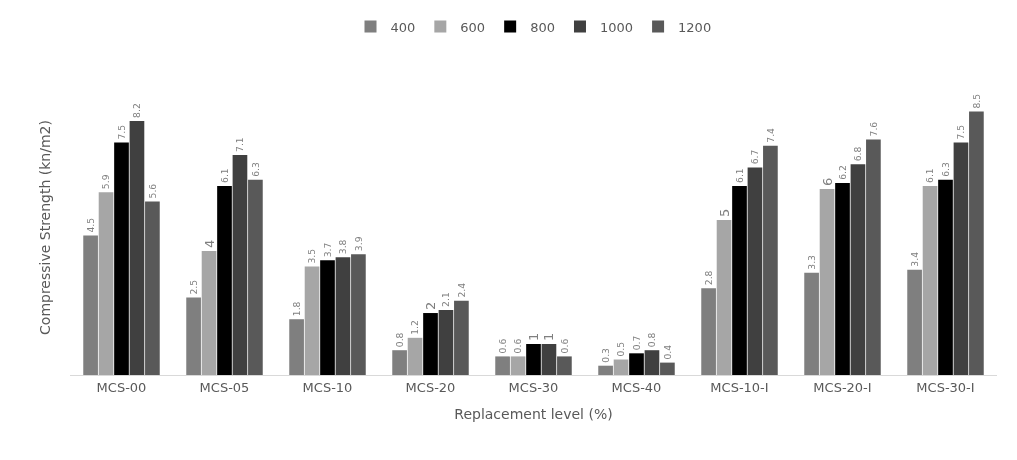 The height and width of the screenshot is (460, 1017). Describe the element at coordinates (358, 244) in the screenshot. I see `data-label: 3.9` at that location.